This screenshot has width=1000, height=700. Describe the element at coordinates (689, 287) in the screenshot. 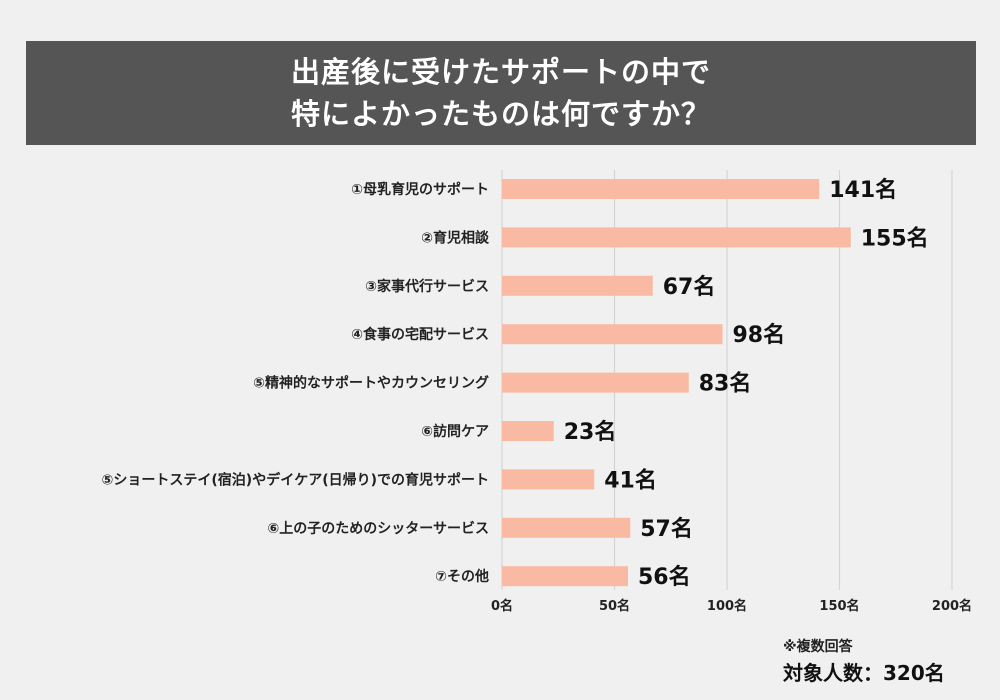

I see `value-label-3: 67名` at that location.